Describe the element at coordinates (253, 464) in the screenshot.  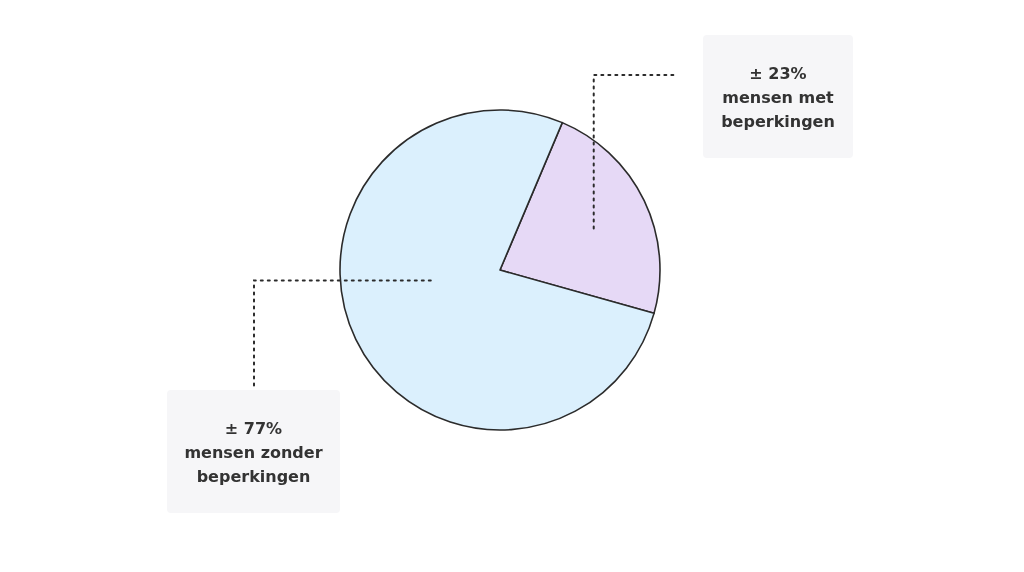
I see `slice-label: mensen zonder beperkingen` at that location.